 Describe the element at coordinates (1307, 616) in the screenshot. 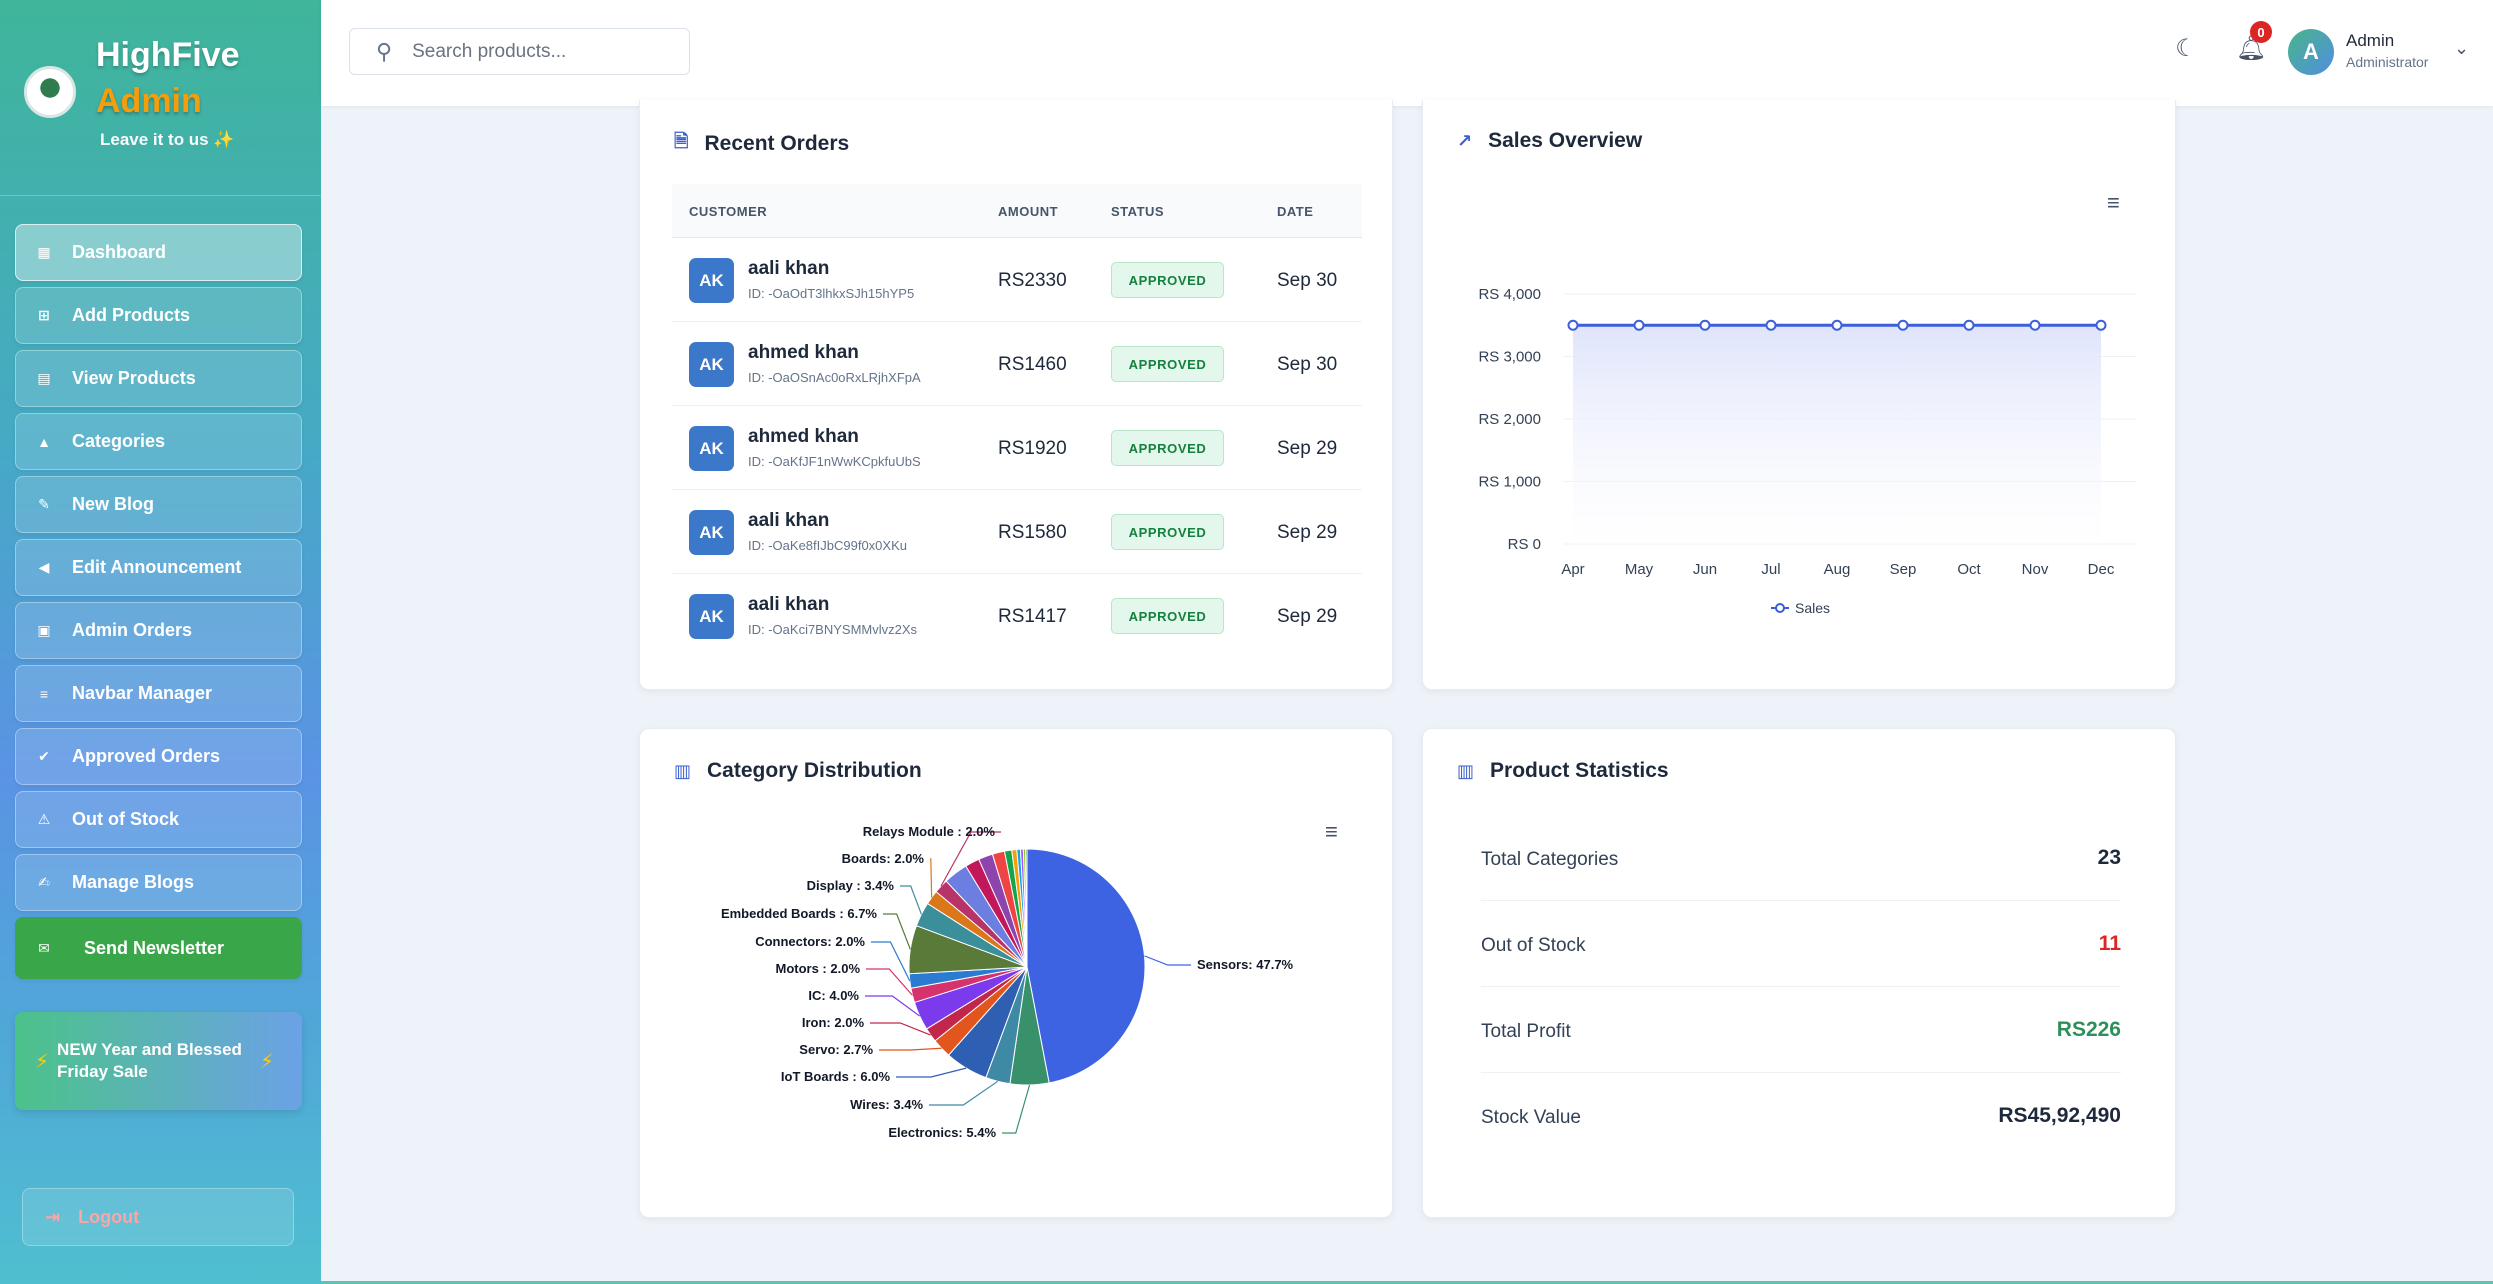

I see `order-date: Sep 29` at that location.